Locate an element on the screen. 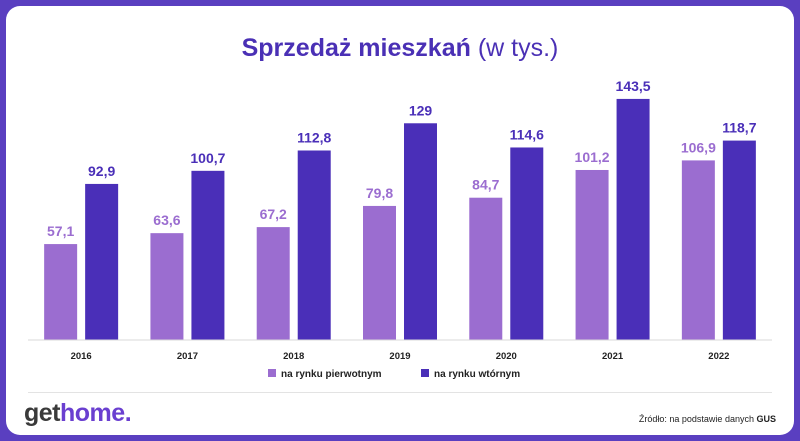 The height and width of the screenshot is (441, 800). x-tick-label-2020: 2020 is located at coordinates (506, 356).